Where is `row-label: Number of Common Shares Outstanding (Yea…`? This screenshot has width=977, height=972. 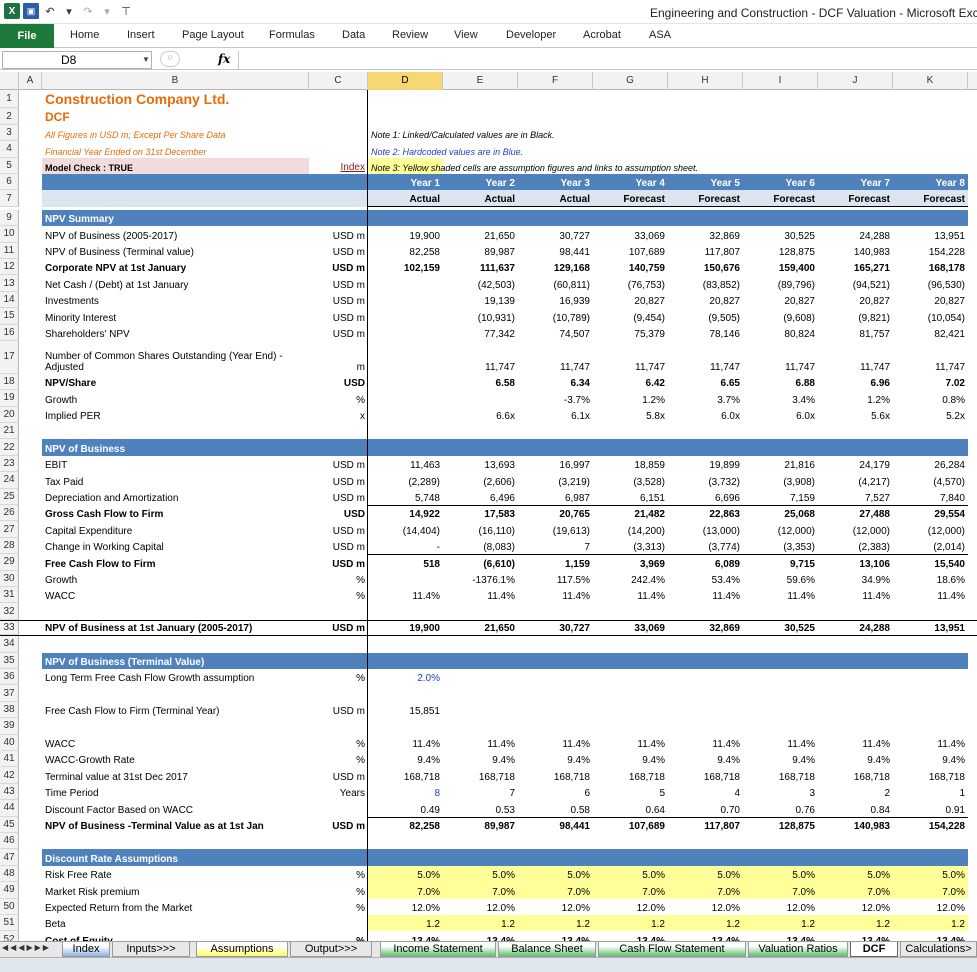 row-label: Number of Common Shares Outstanding (Yea… is located at coordinates (175, 357).